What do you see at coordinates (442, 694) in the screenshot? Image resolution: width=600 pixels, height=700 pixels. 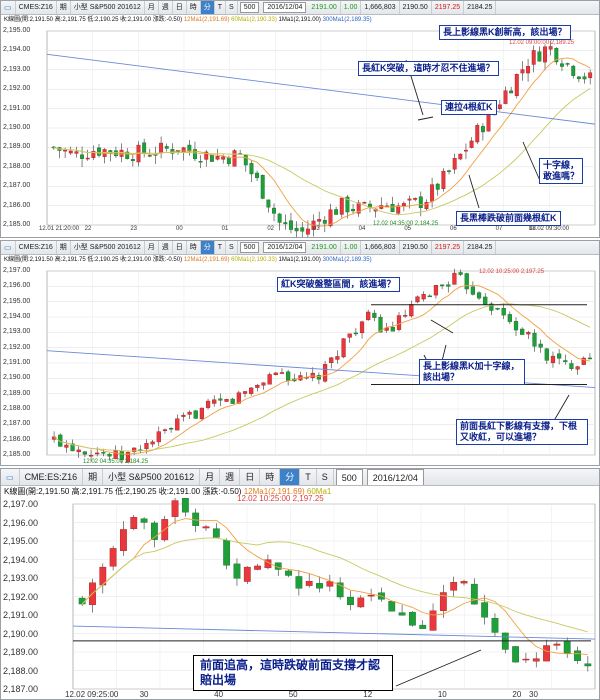 I see `x-tick-label: 10` at bounding box center [442, 694].